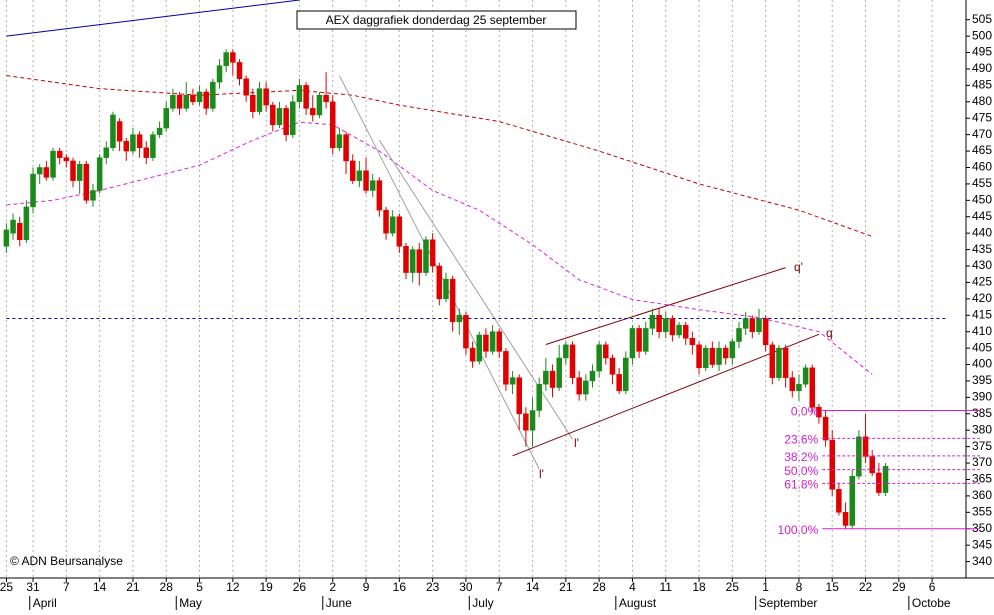 The height and width of the screenshot is (615, 994). Describe the element at coordinates (433, 587) in the screenshot. I see `x-tick-label: 23` at that location.